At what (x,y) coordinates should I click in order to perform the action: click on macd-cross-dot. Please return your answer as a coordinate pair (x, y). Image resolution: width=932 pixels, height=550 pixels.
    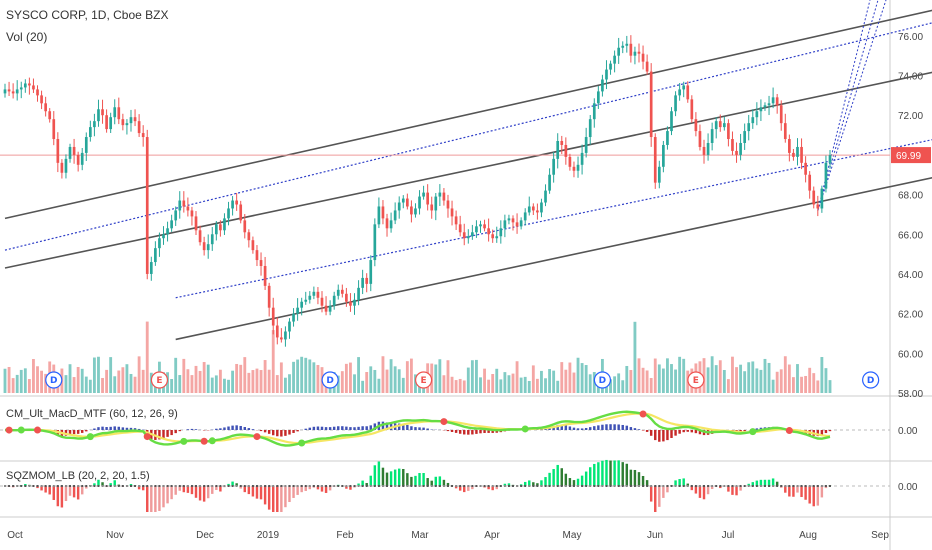
    Looking at the image, I should click on (789, 431).